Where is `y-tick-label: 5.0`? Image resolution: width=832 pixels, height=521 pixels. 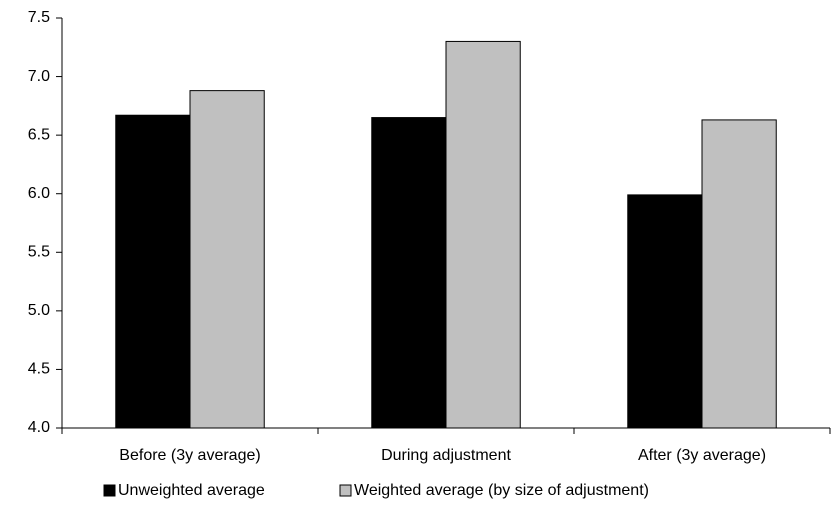
y-tick-label: 5.0 is located at coordinates (39, 310).